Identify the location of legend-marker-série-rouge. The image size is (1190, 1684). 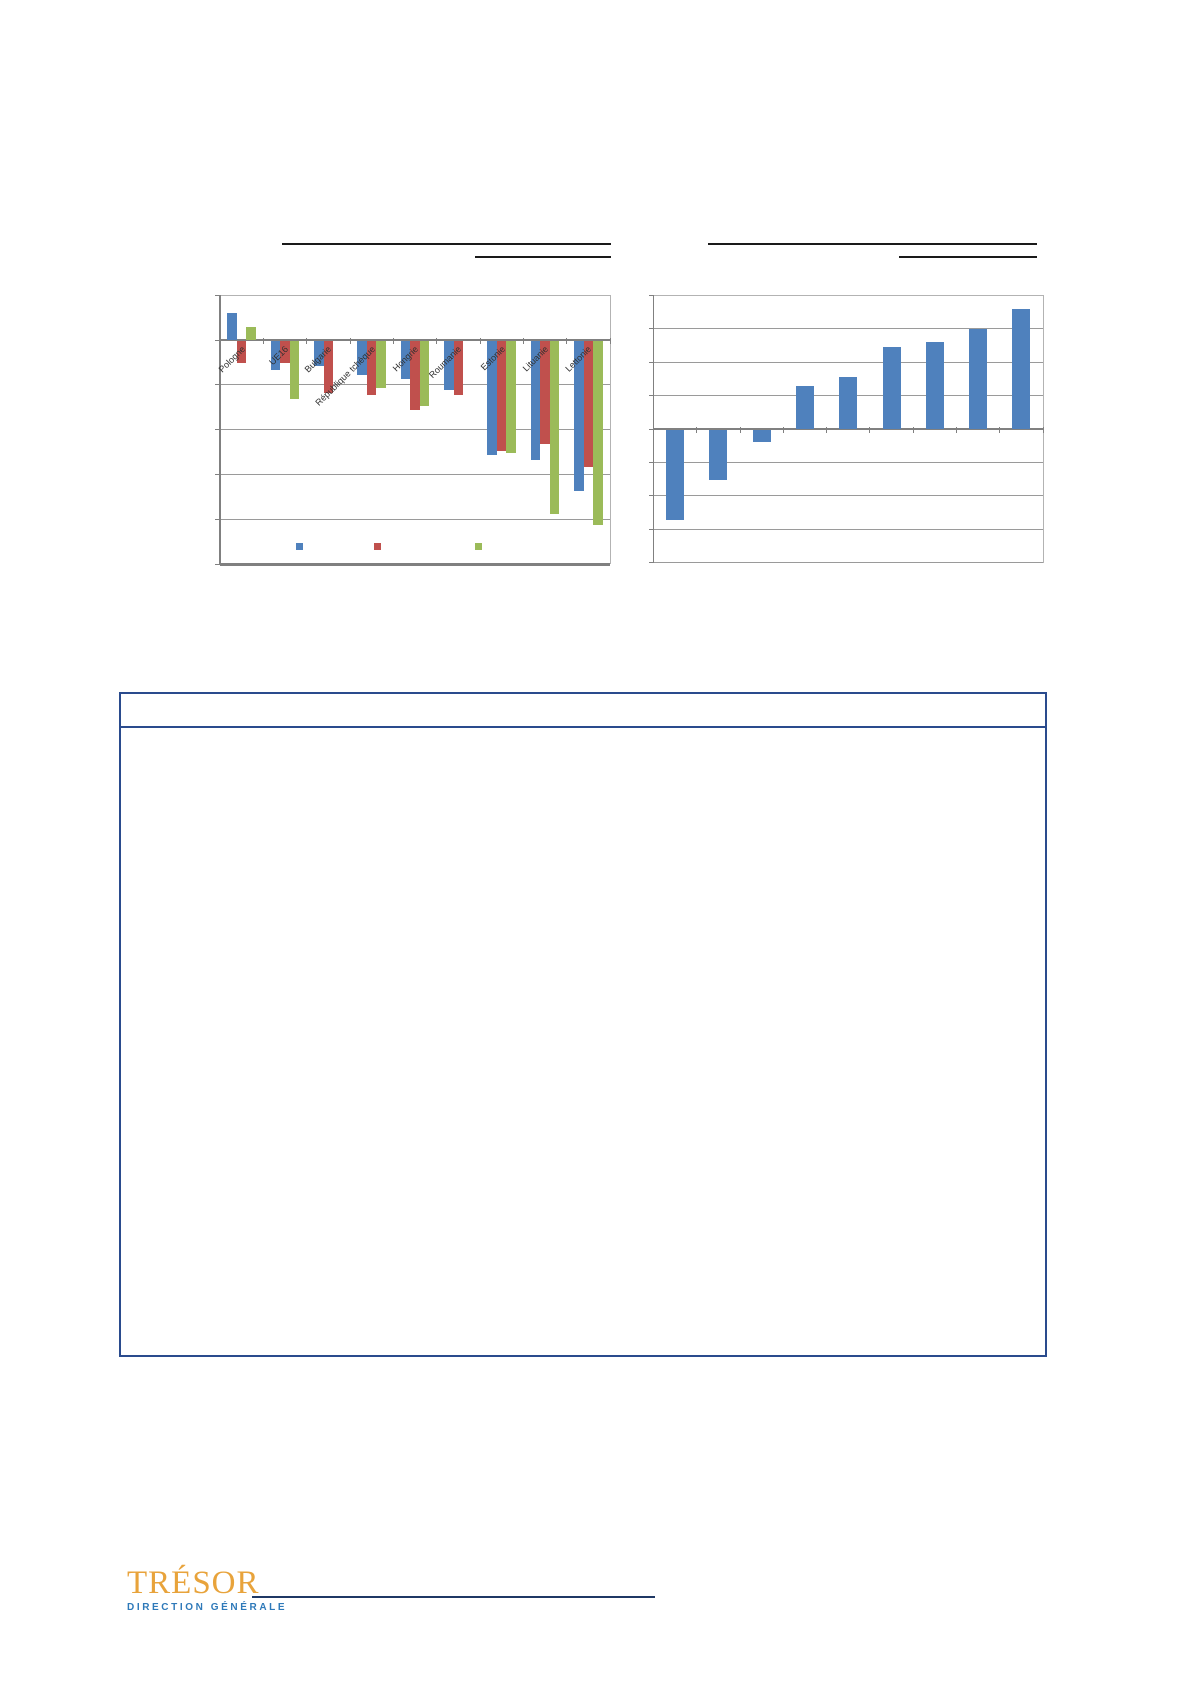
(377, 546).